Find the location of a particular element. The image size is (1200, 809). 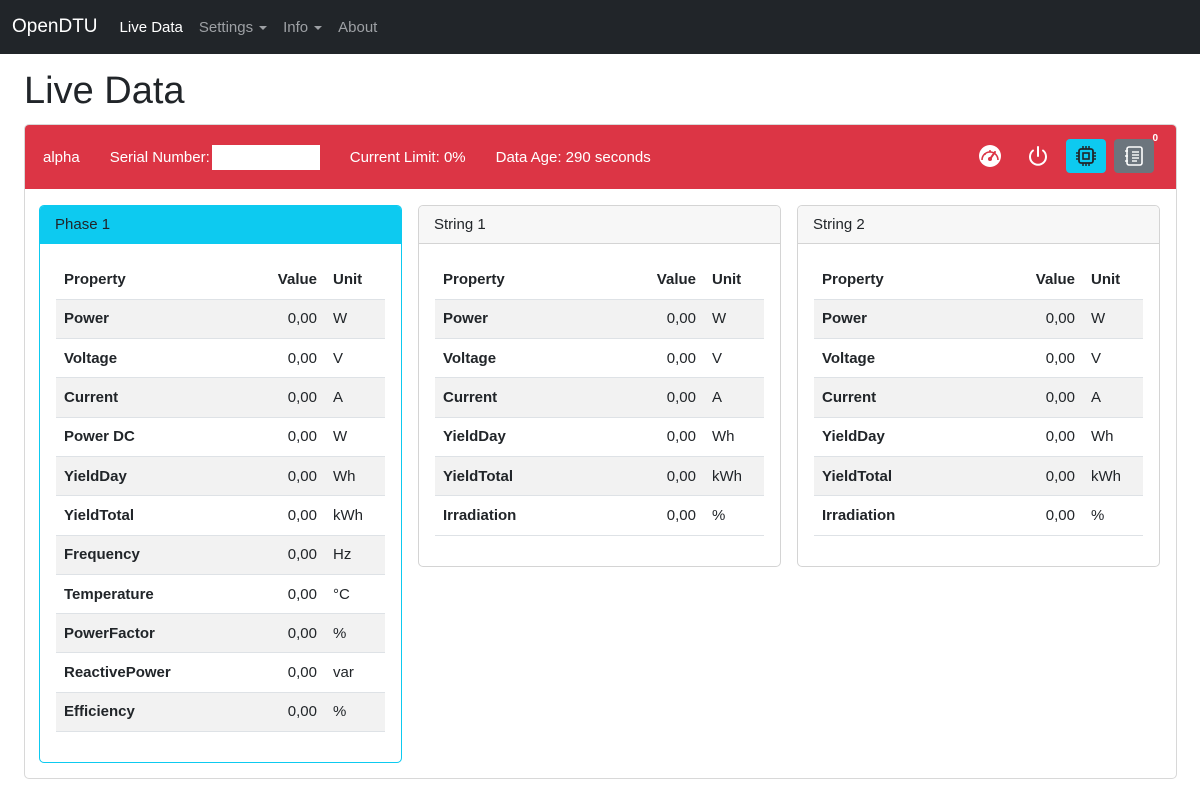

nav-live-data: Live Data is located at coordinates (151, 27).